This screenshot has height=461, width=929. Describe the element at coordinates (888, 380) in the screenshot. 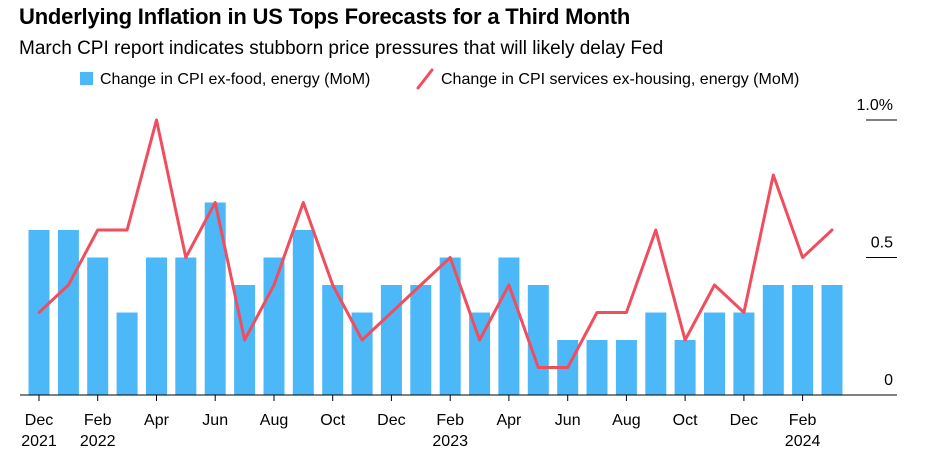

I see `y-tick-label: 0` at that location.